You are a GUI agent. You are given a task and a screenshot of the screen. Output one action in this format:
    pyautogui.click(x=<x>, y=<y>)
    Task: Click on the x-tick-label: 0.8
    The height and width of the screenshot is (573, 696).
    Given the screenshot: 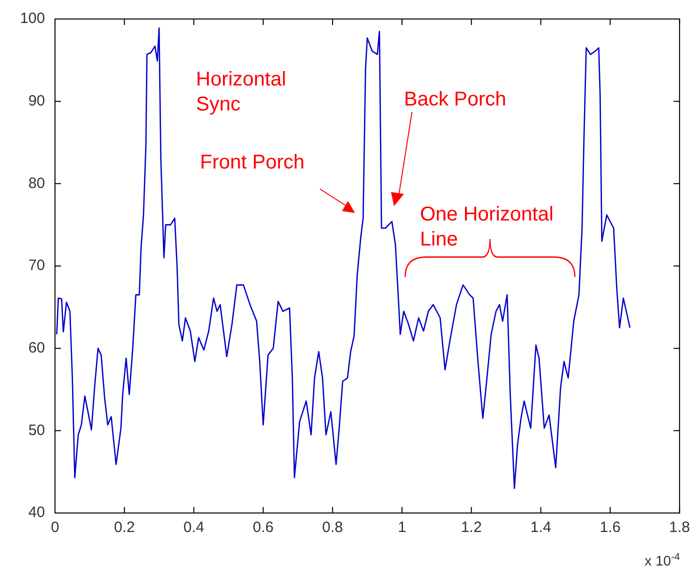 What is the action you would take?
    pyautogui.click(x=333, y=527)
    